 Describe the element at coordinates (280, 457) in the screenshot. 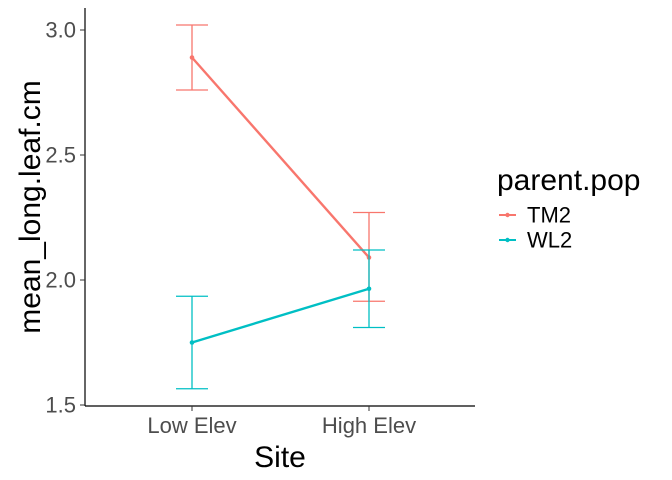

I see `x-axis-title: Site` at that location.